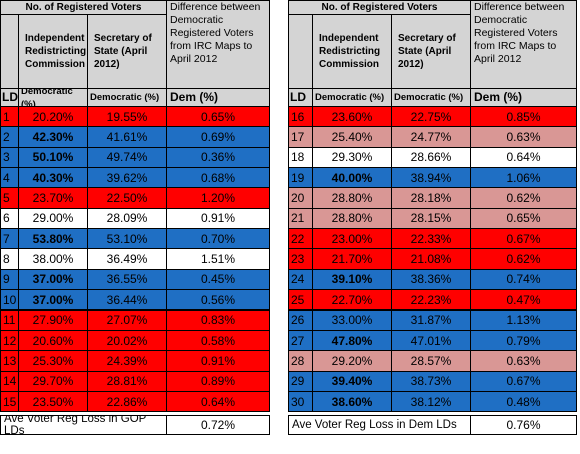  What do you see at coordinates (352, 259) in the screenshot?
I see `irc-cell: 21.70%` at bounding box center [352, 259].